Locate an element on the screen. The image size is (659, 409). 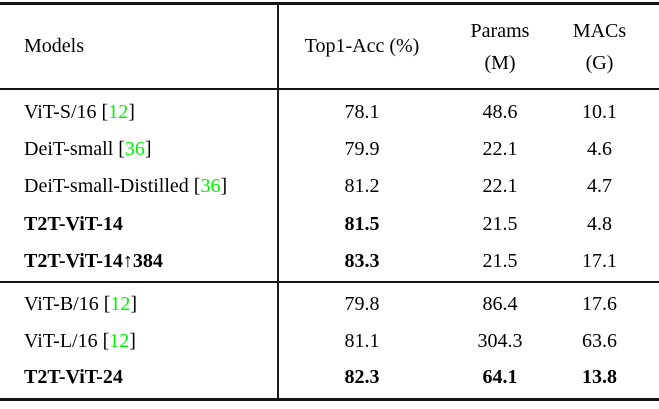
macs-value: 4.7 is located at coordinates (599, 186).